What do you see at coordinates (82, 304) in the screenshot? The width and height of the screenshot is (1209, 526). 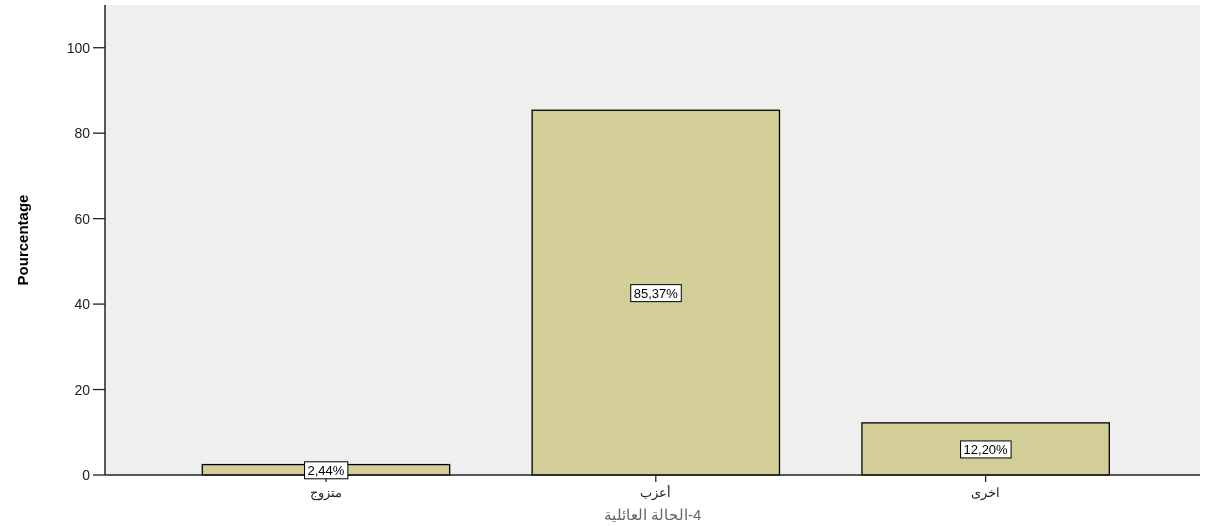 I see `y-tick-label: 40` at bounding box center [82, 304].